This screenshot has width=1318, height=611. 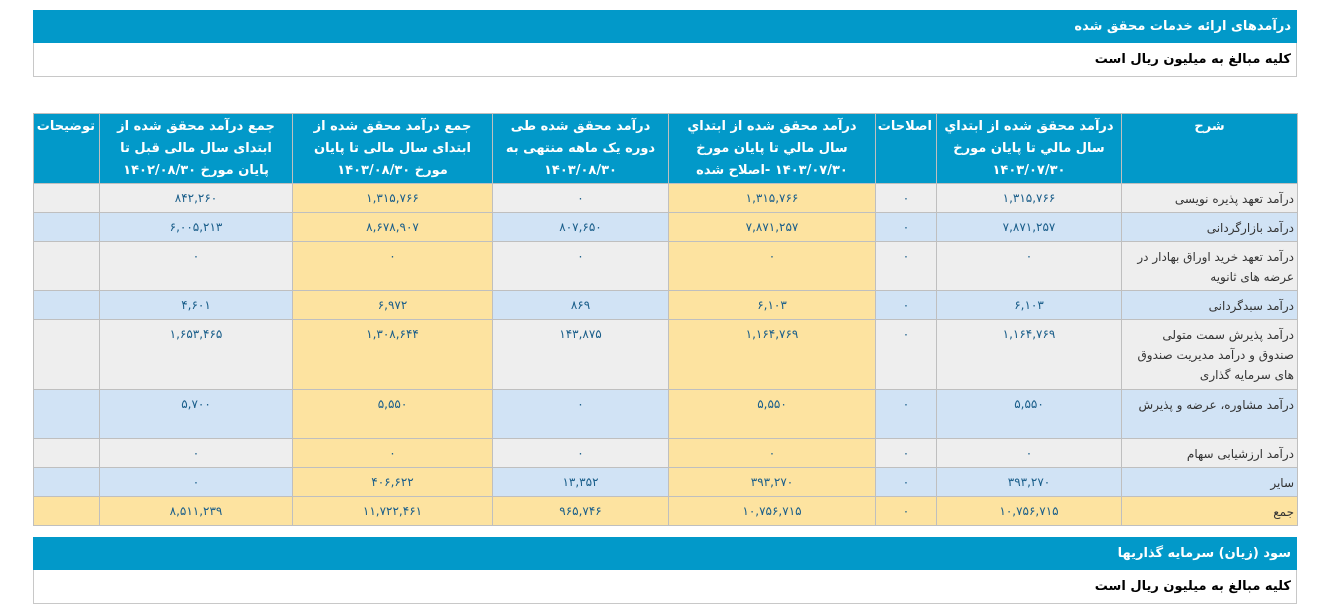 What do you see at coordinates (66, 148) in the screenshot?
I see `column-header-notes: توضیحات` at bounding box center [66, 148].